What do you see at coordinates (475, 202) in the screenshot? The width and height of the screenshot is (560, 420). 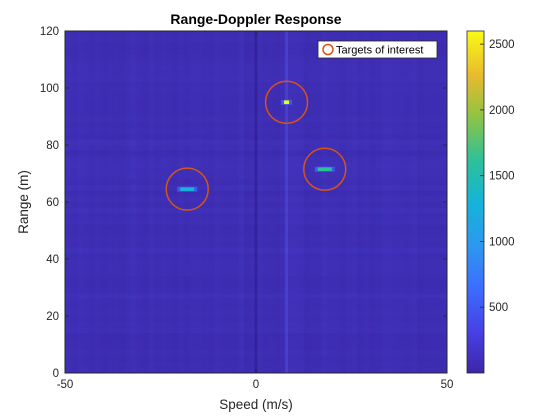 I see `colorbar-gradient` at bounding box center [475, 202].